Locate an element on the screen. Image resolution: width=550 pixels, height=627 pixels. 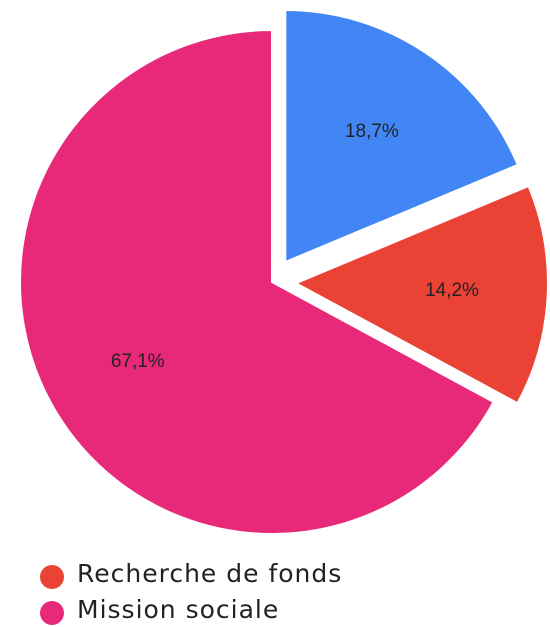
legend-label: Mission sociale is located at coordinates (178, 609).